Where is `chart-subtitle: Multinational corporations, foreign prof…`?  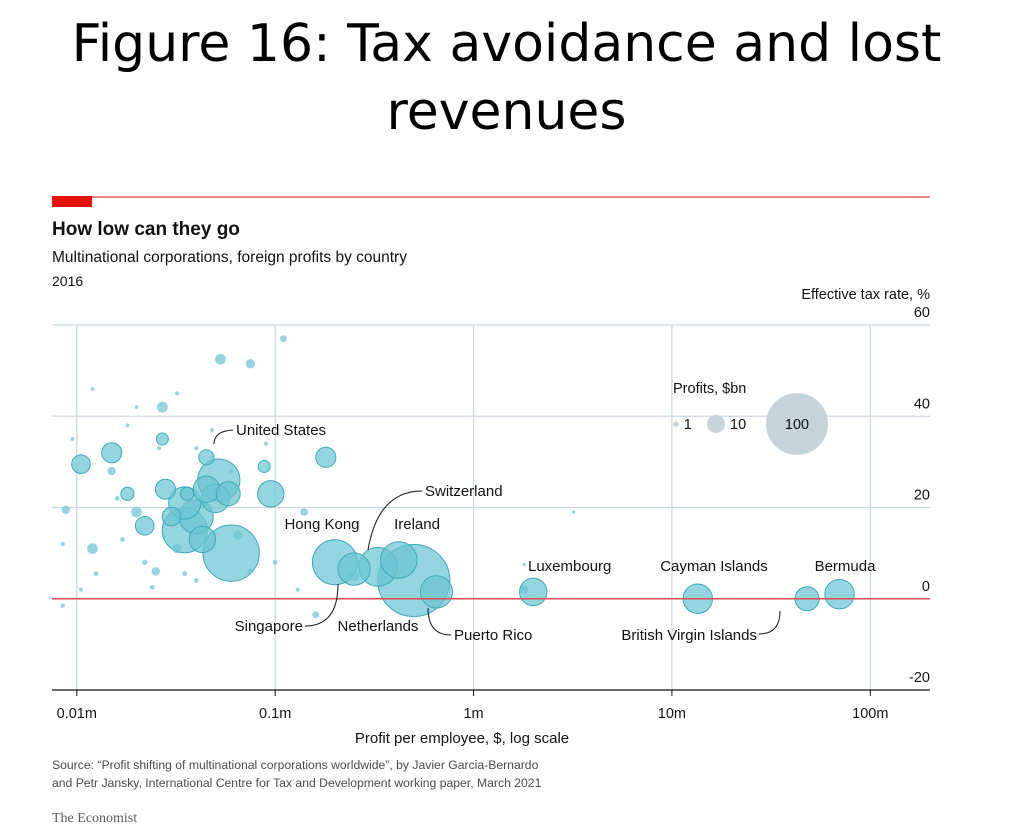
chart-subtitle: Multinational corporations, foreign prof… is located at coordinates (229, 257).